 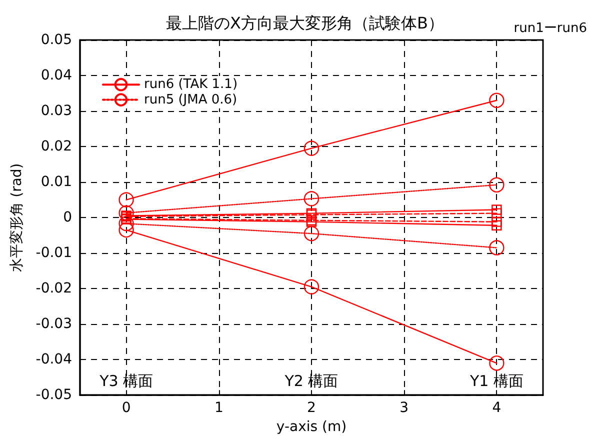 What do you see at coordinates (191, 84) in the screenshot?
I see `legend-label: run6 (TAK 1.1)` at bounding box center [191, 84].